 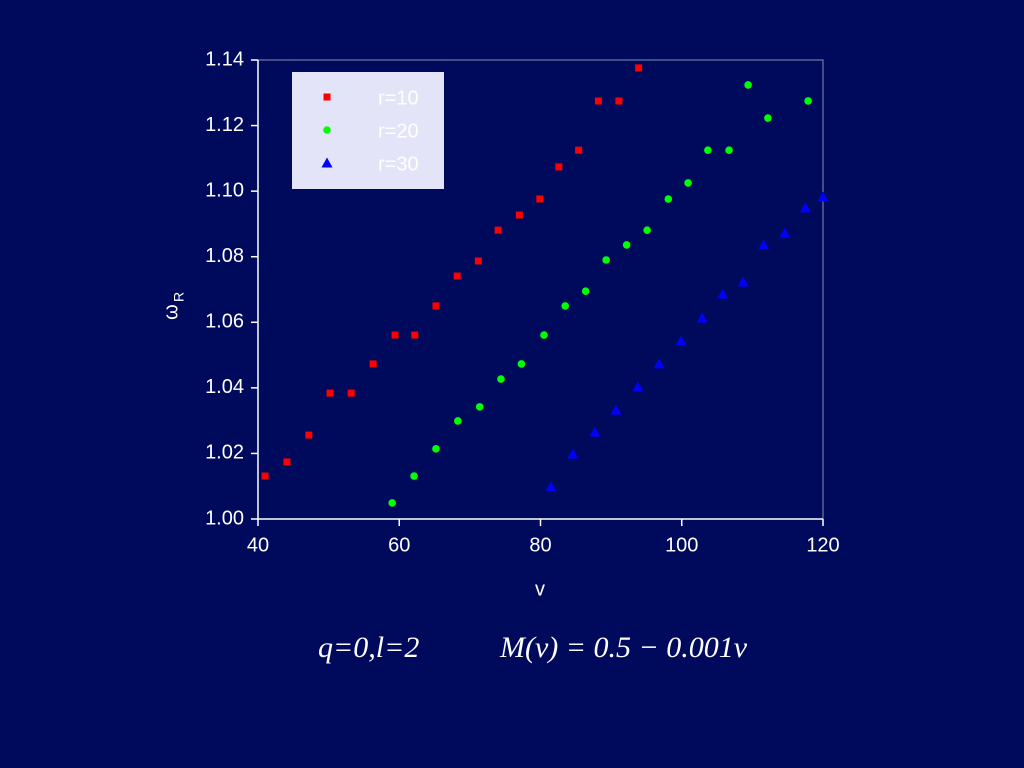 I want to click on x-tick-label: 80, so click(x=540, y=545).